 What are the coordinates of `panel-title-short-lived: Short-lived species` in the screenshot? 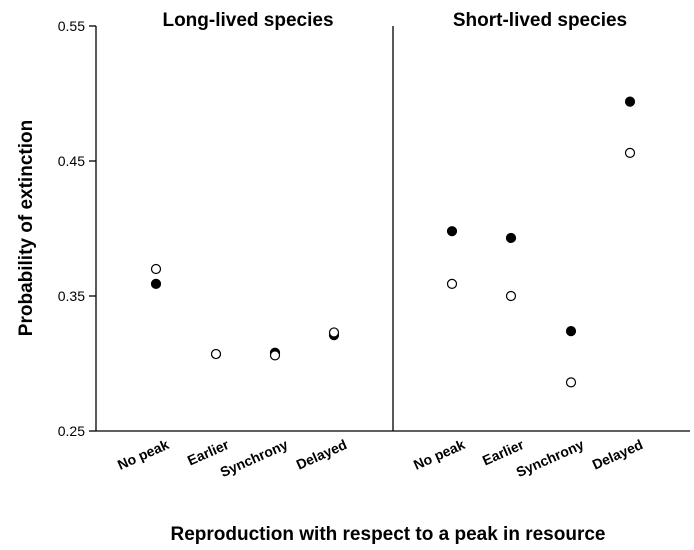 It's located at (540, 20).